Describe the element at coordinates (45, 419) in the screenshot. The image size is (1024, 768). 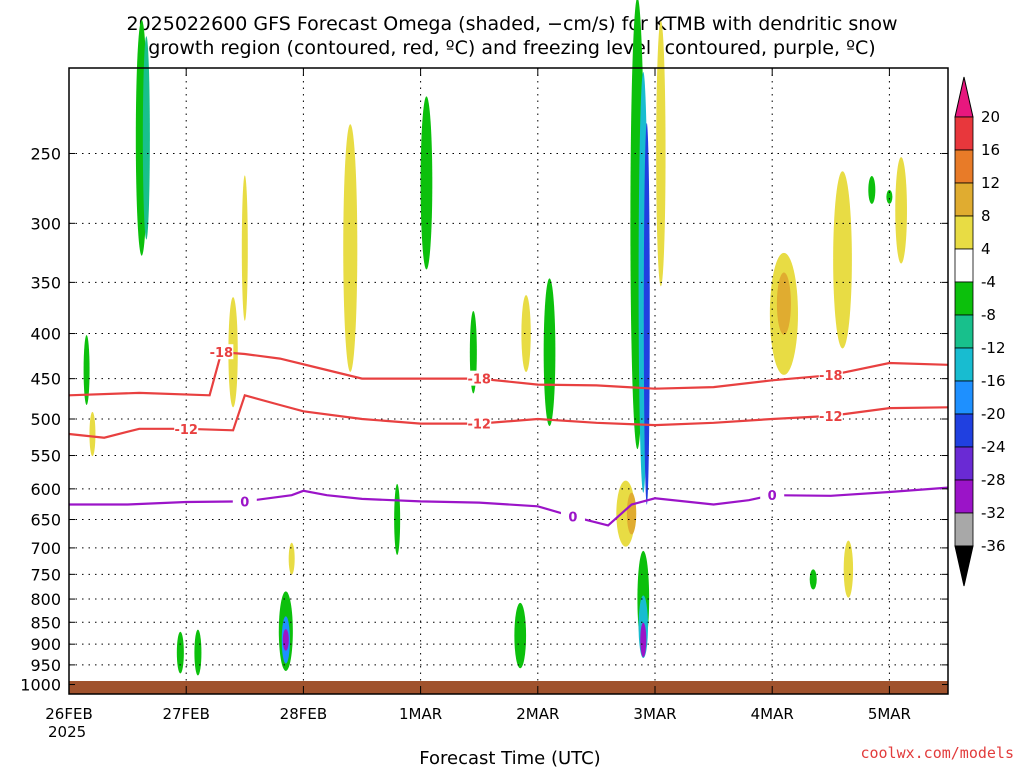
I see `y-tick-label: 500` at that location.